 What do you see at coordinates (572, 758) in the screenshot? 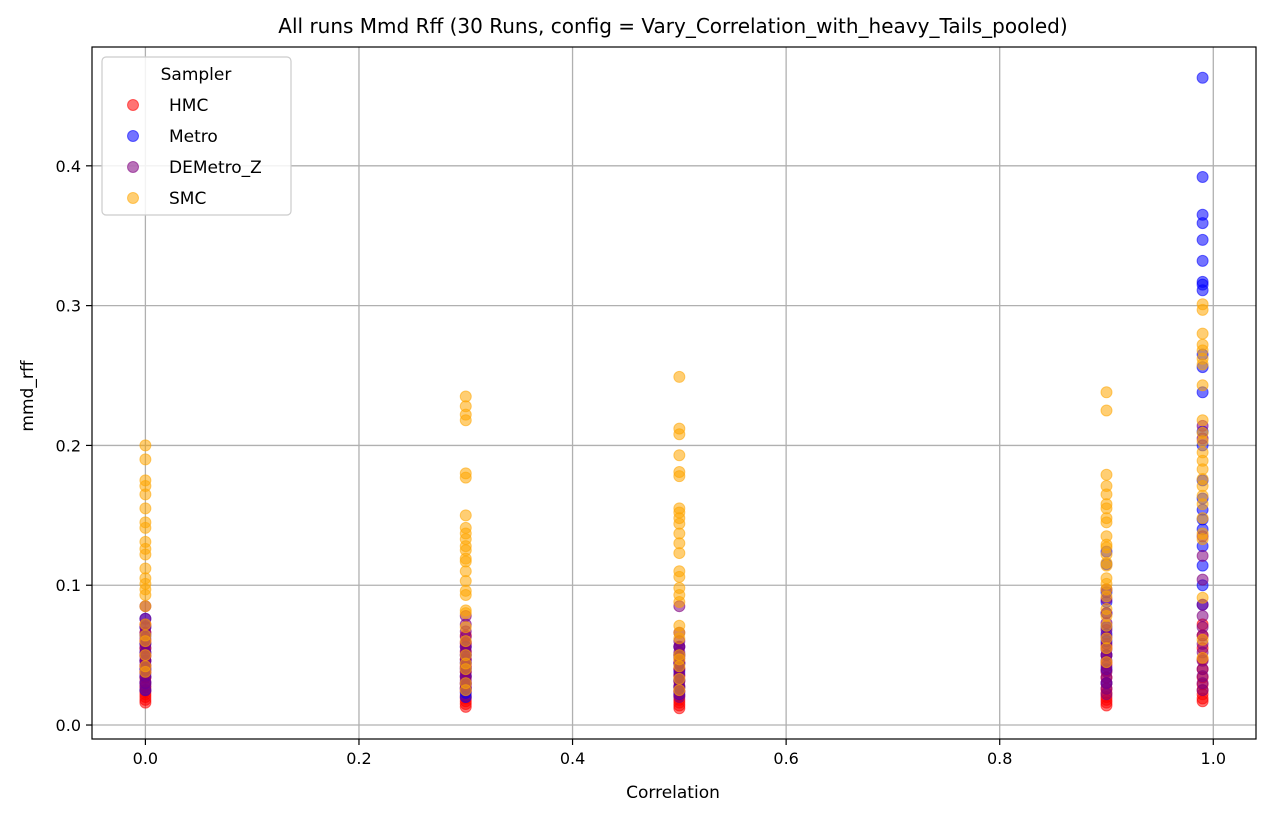
I see `x-tick-label: 0.4` at bounding box center [572, 758].